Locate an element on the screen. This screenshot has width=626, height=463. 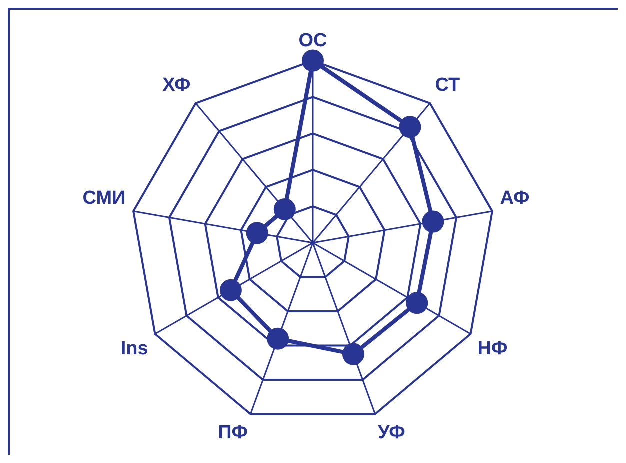
spoke-label: ПФ is located at coordinates (233, 433).